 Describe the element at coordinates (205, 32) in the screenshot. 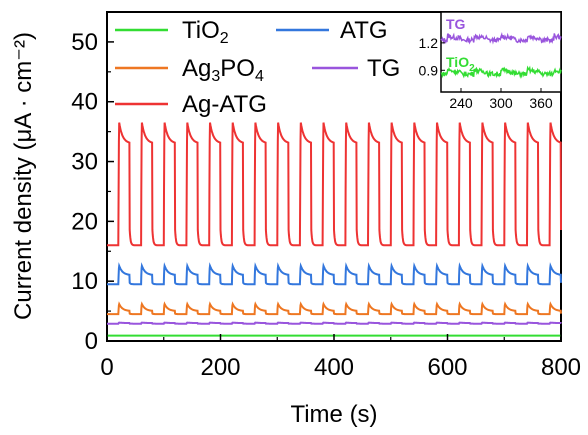

I see `legend-label-tio2: TiO2` at that location.